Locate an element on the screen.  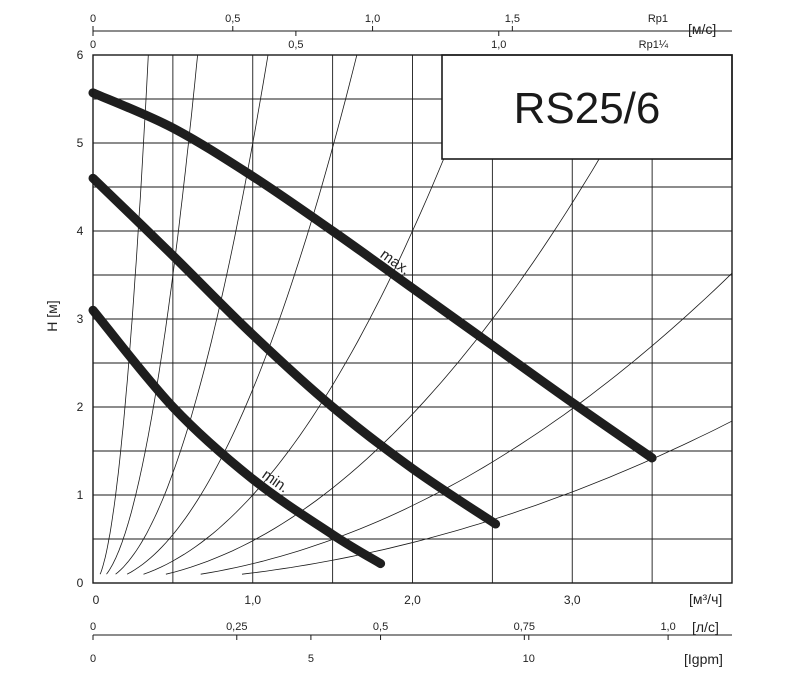
x-tick-label: 1,0 is located at coordinates (252, 600).